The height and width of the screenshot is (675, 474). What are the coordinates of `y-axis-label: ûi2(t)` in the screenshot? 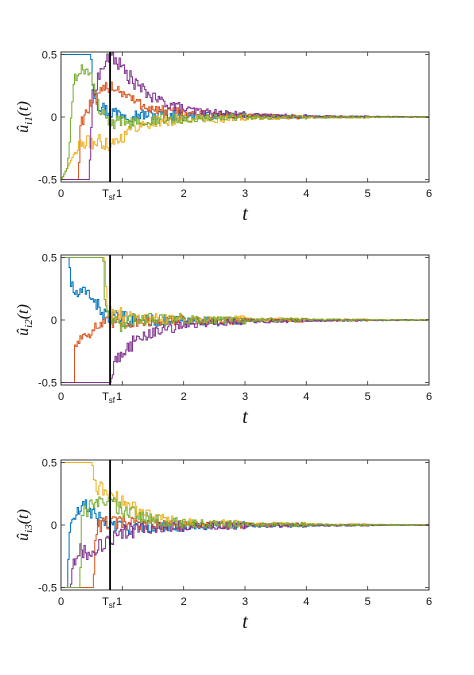 It's located at (25, 320).